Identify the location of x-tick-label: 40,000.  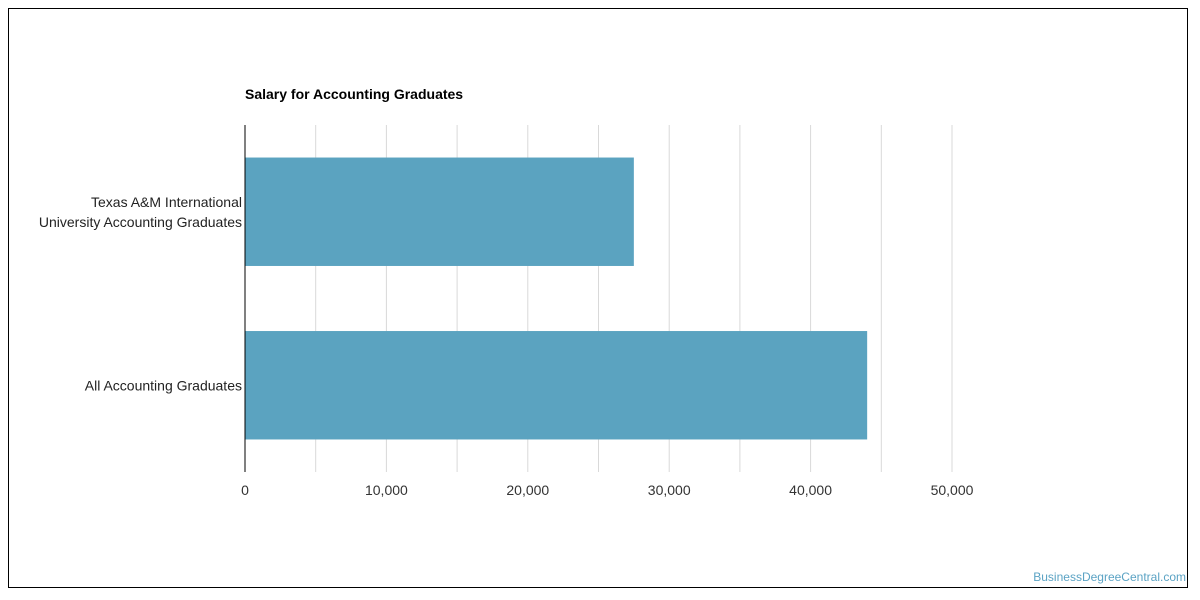
(810, 490).